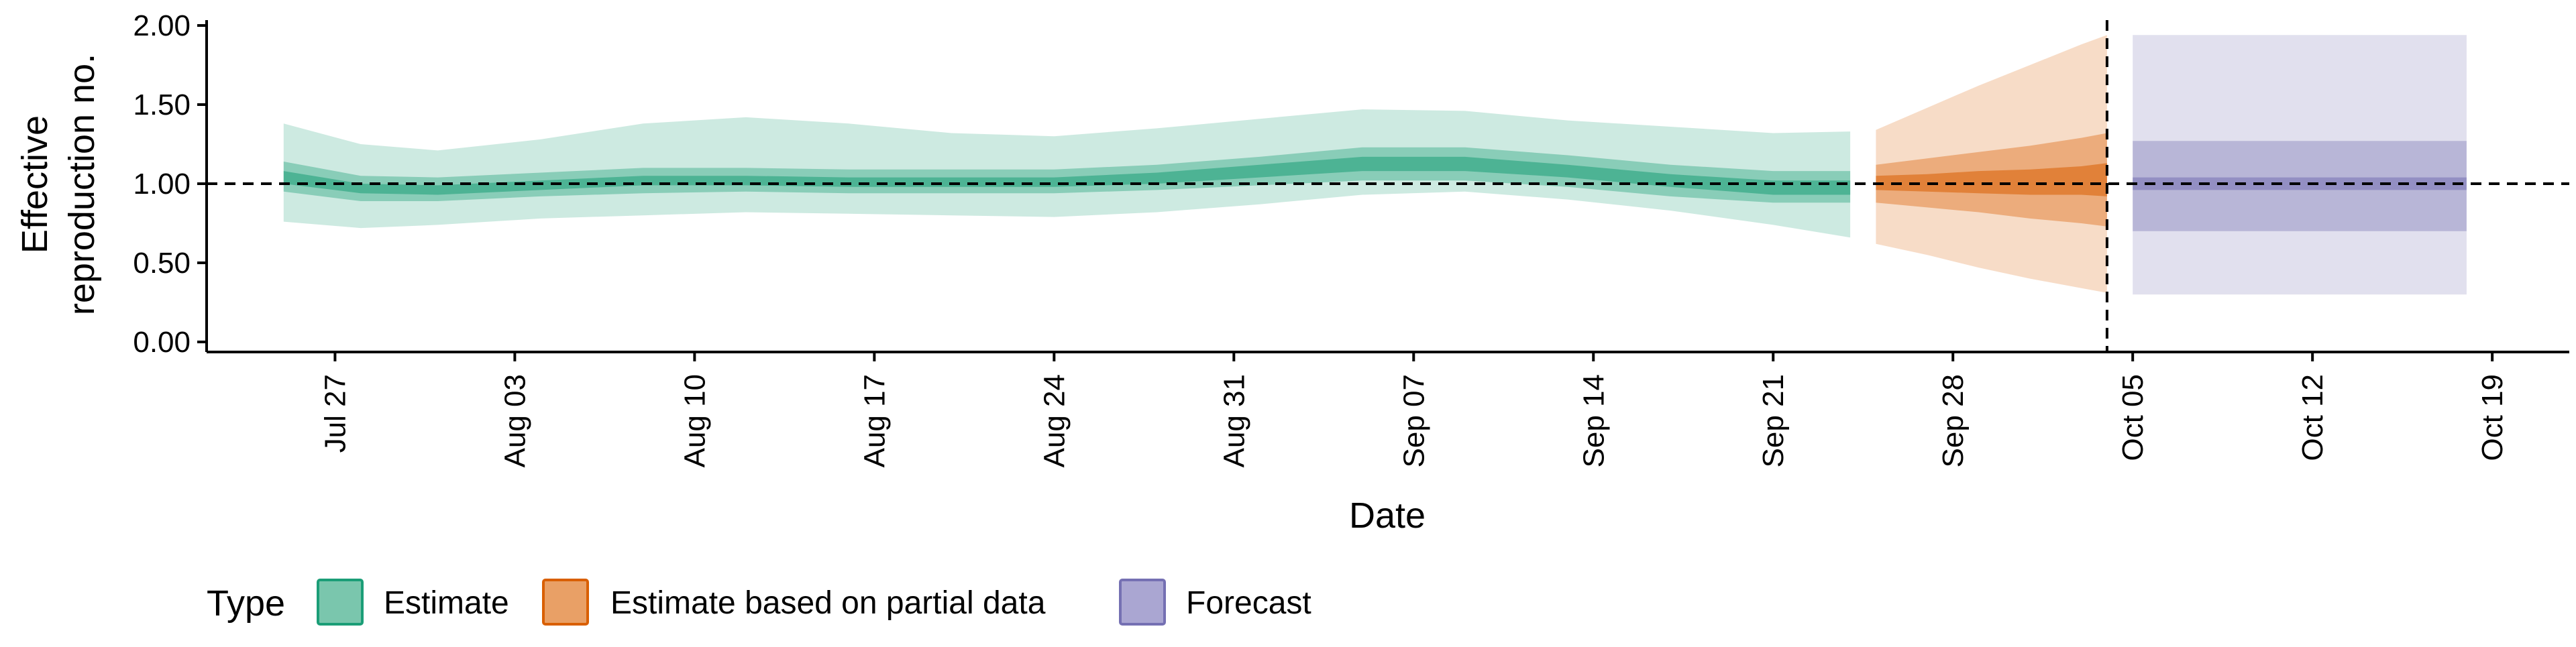 The width and height of the screenshot is (2576, 647). Describe the element at coordinates (694, 421) in the screenshot. I see `x-tick-label: Aug 10` at that location.